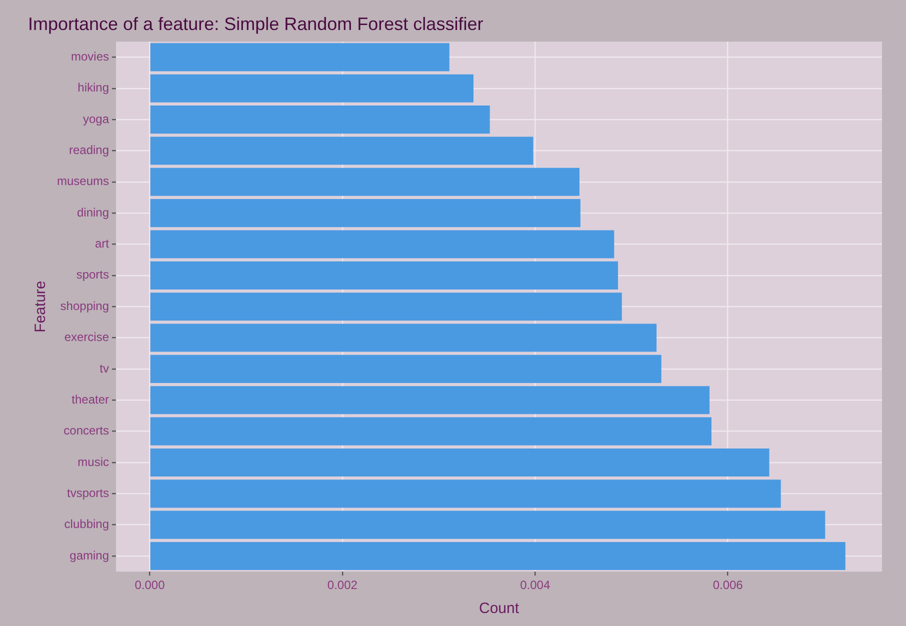 The image size is (906, 626). Describe the element at coordinates (94, 461) in the screenshot. I see `y-tick-label: music` at that location.